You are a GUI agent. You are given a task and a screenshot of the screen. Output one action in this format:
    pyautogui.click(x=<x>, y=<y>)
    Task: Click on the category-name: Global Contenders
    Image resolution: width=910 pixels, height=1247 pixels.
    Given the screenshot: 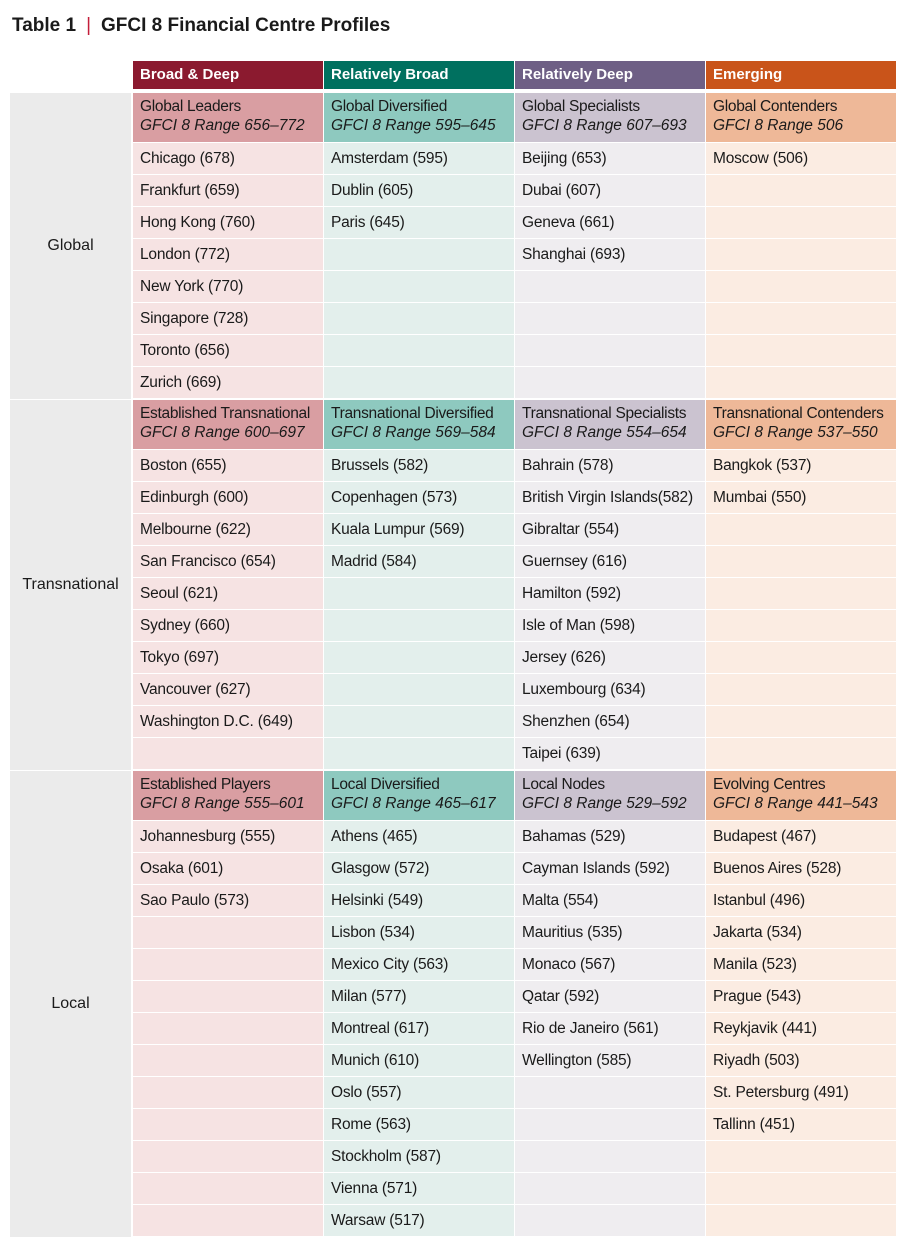 What is the action you would take?
    pyautogui.click(x=775, y=106)
    